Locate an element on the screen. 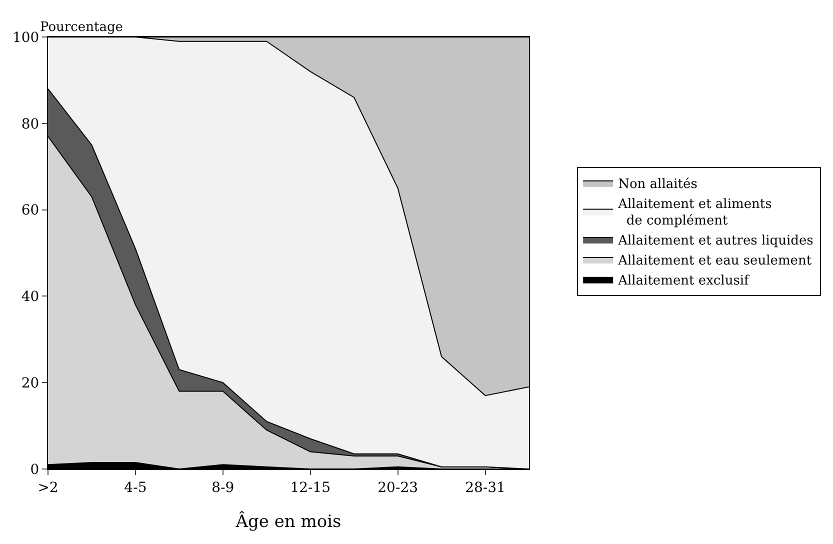  y-tick-label: 80 is located at coordinates (30, 124).